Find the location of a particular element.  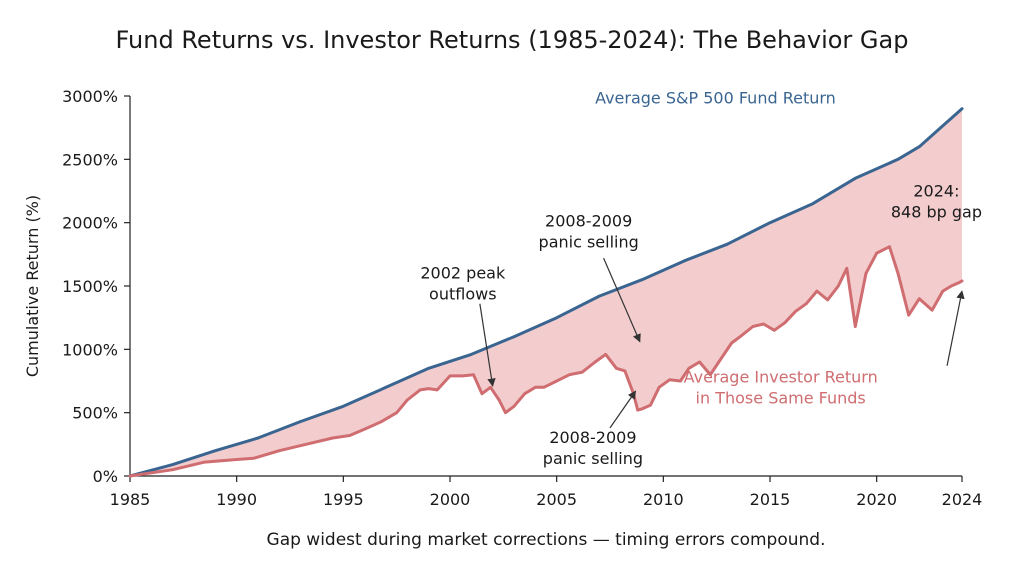

outflows-2002-label-line-1: outflows is located at coordinates (463, 293).